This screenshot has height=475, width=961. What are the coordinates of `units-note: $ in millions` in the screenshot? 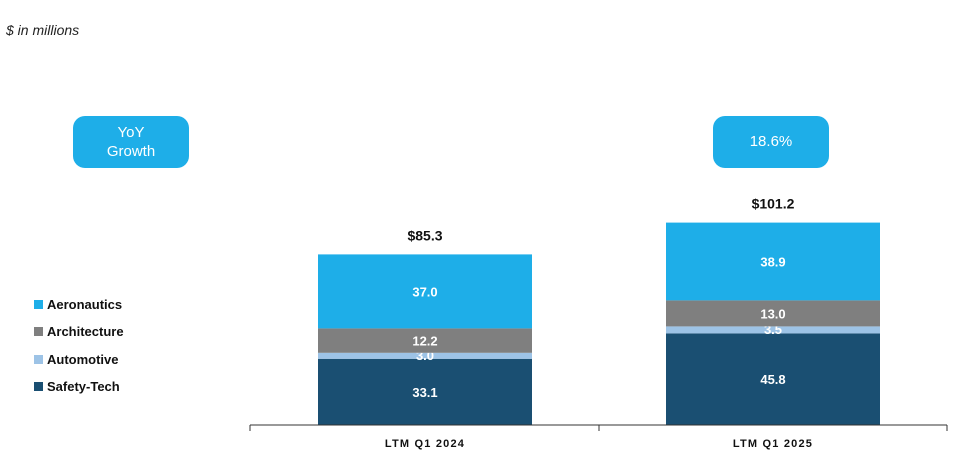 It's located at (43, 30).